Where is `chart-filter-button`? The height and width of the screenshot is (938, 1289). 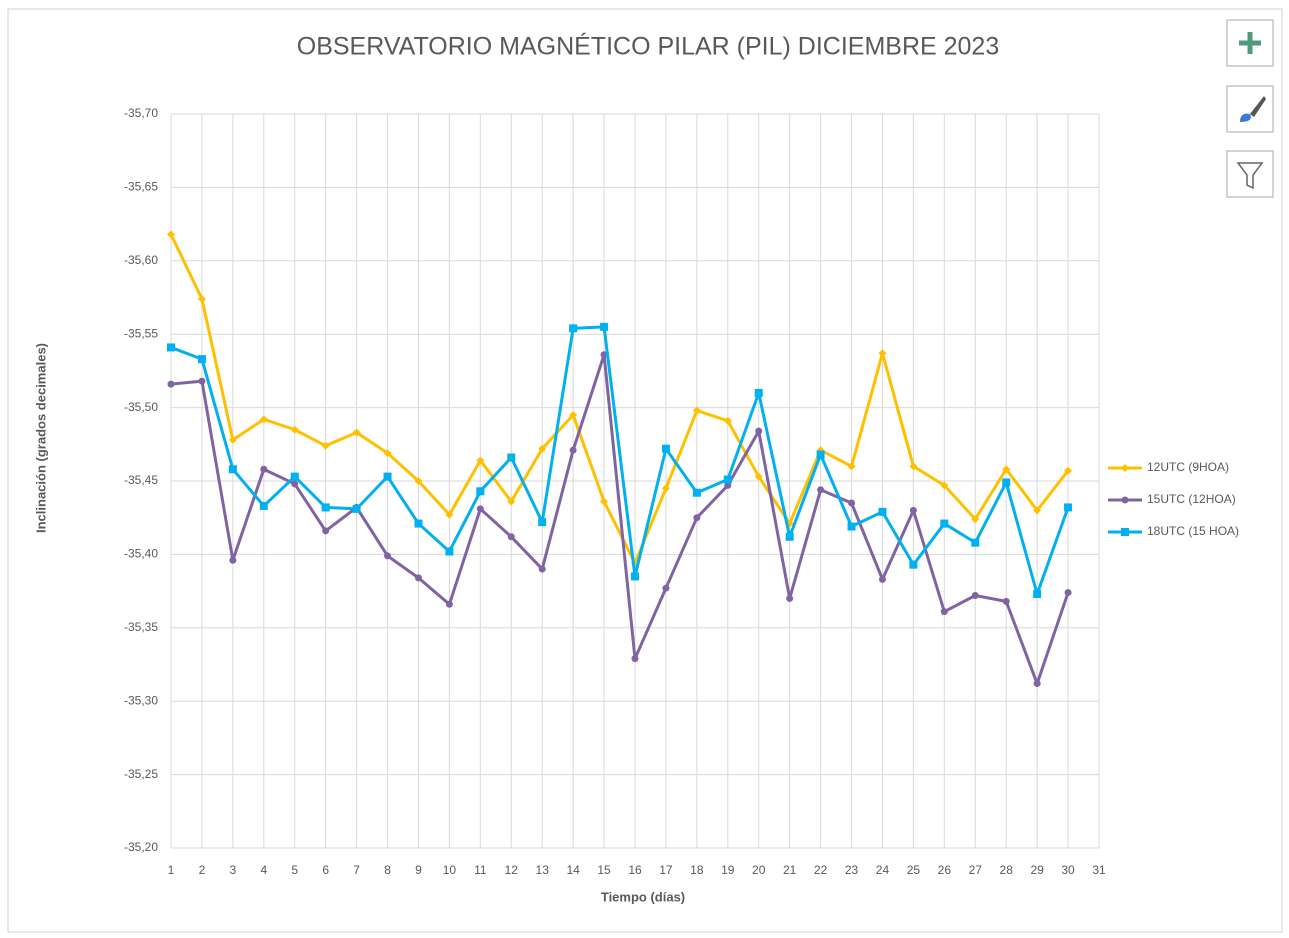 chart-filter-button is located at coordinates (1250, 174).